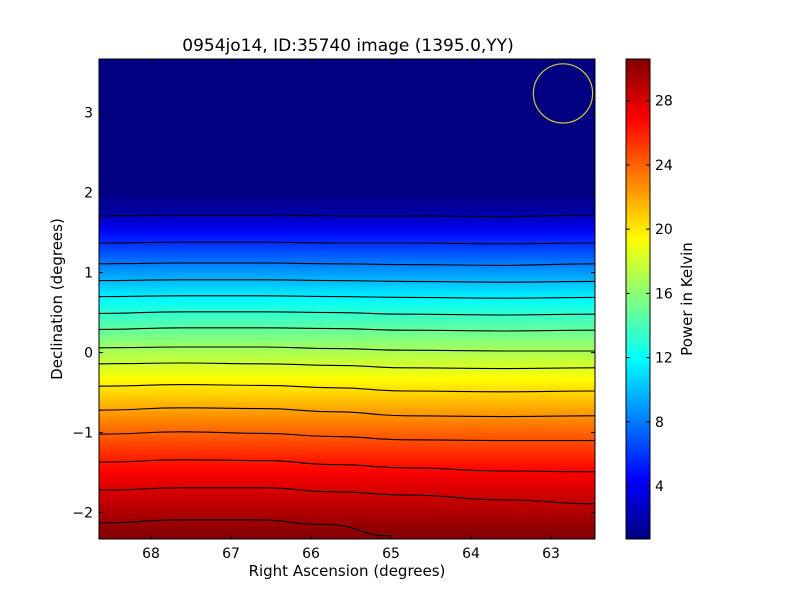 The height and width of the screenshot is (600, 800). What do you see at coordinates (551, 554) in the screenshot?
I see `x-tick-label: 63` at bounding box center [551, 554].